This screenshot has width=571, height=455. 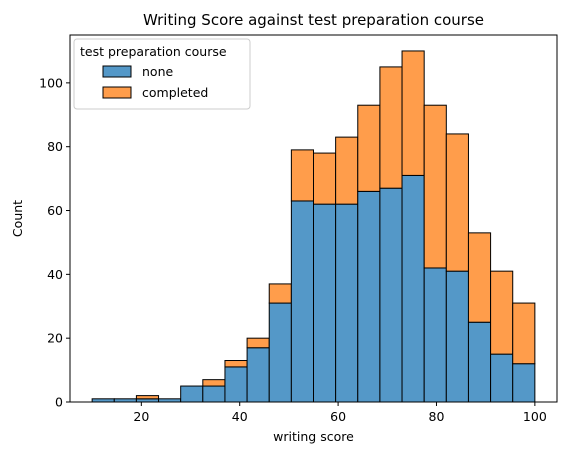 I want to click on x-axis-label: writing score, so click(x=313, y=436).